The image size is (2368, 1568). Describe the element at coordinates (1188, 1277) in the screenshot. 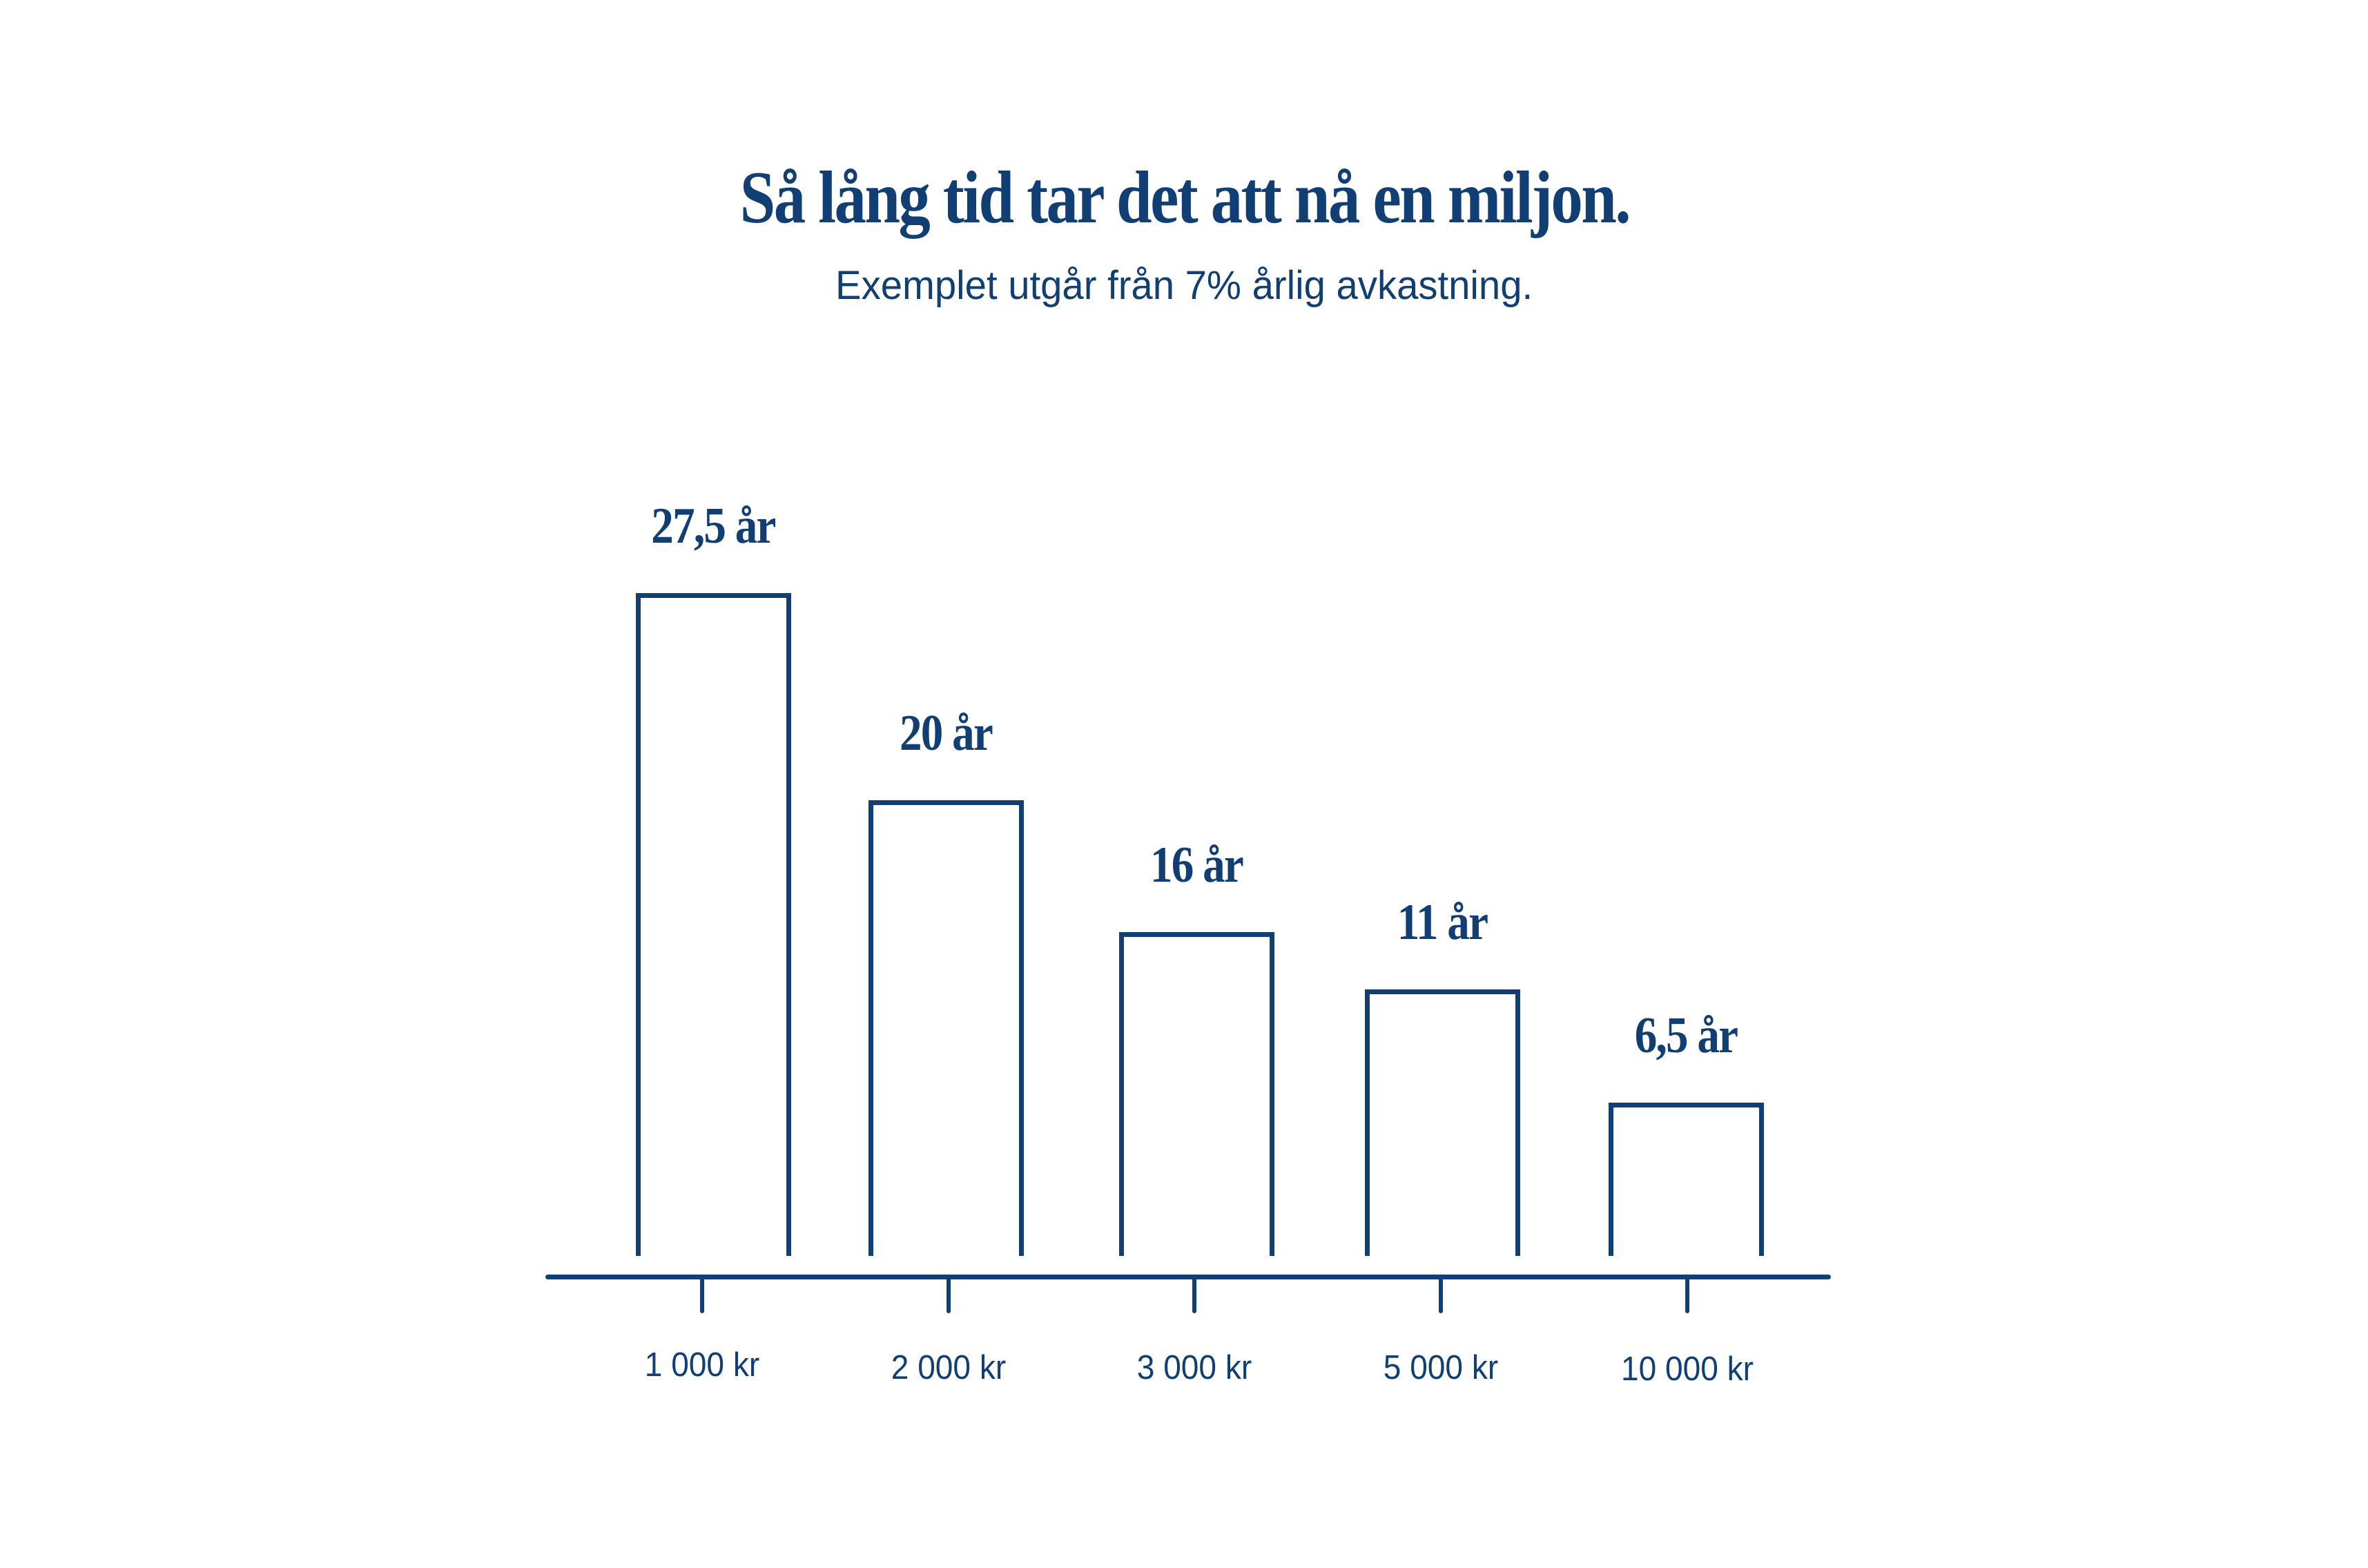

I see `x-axis-line` at that location.